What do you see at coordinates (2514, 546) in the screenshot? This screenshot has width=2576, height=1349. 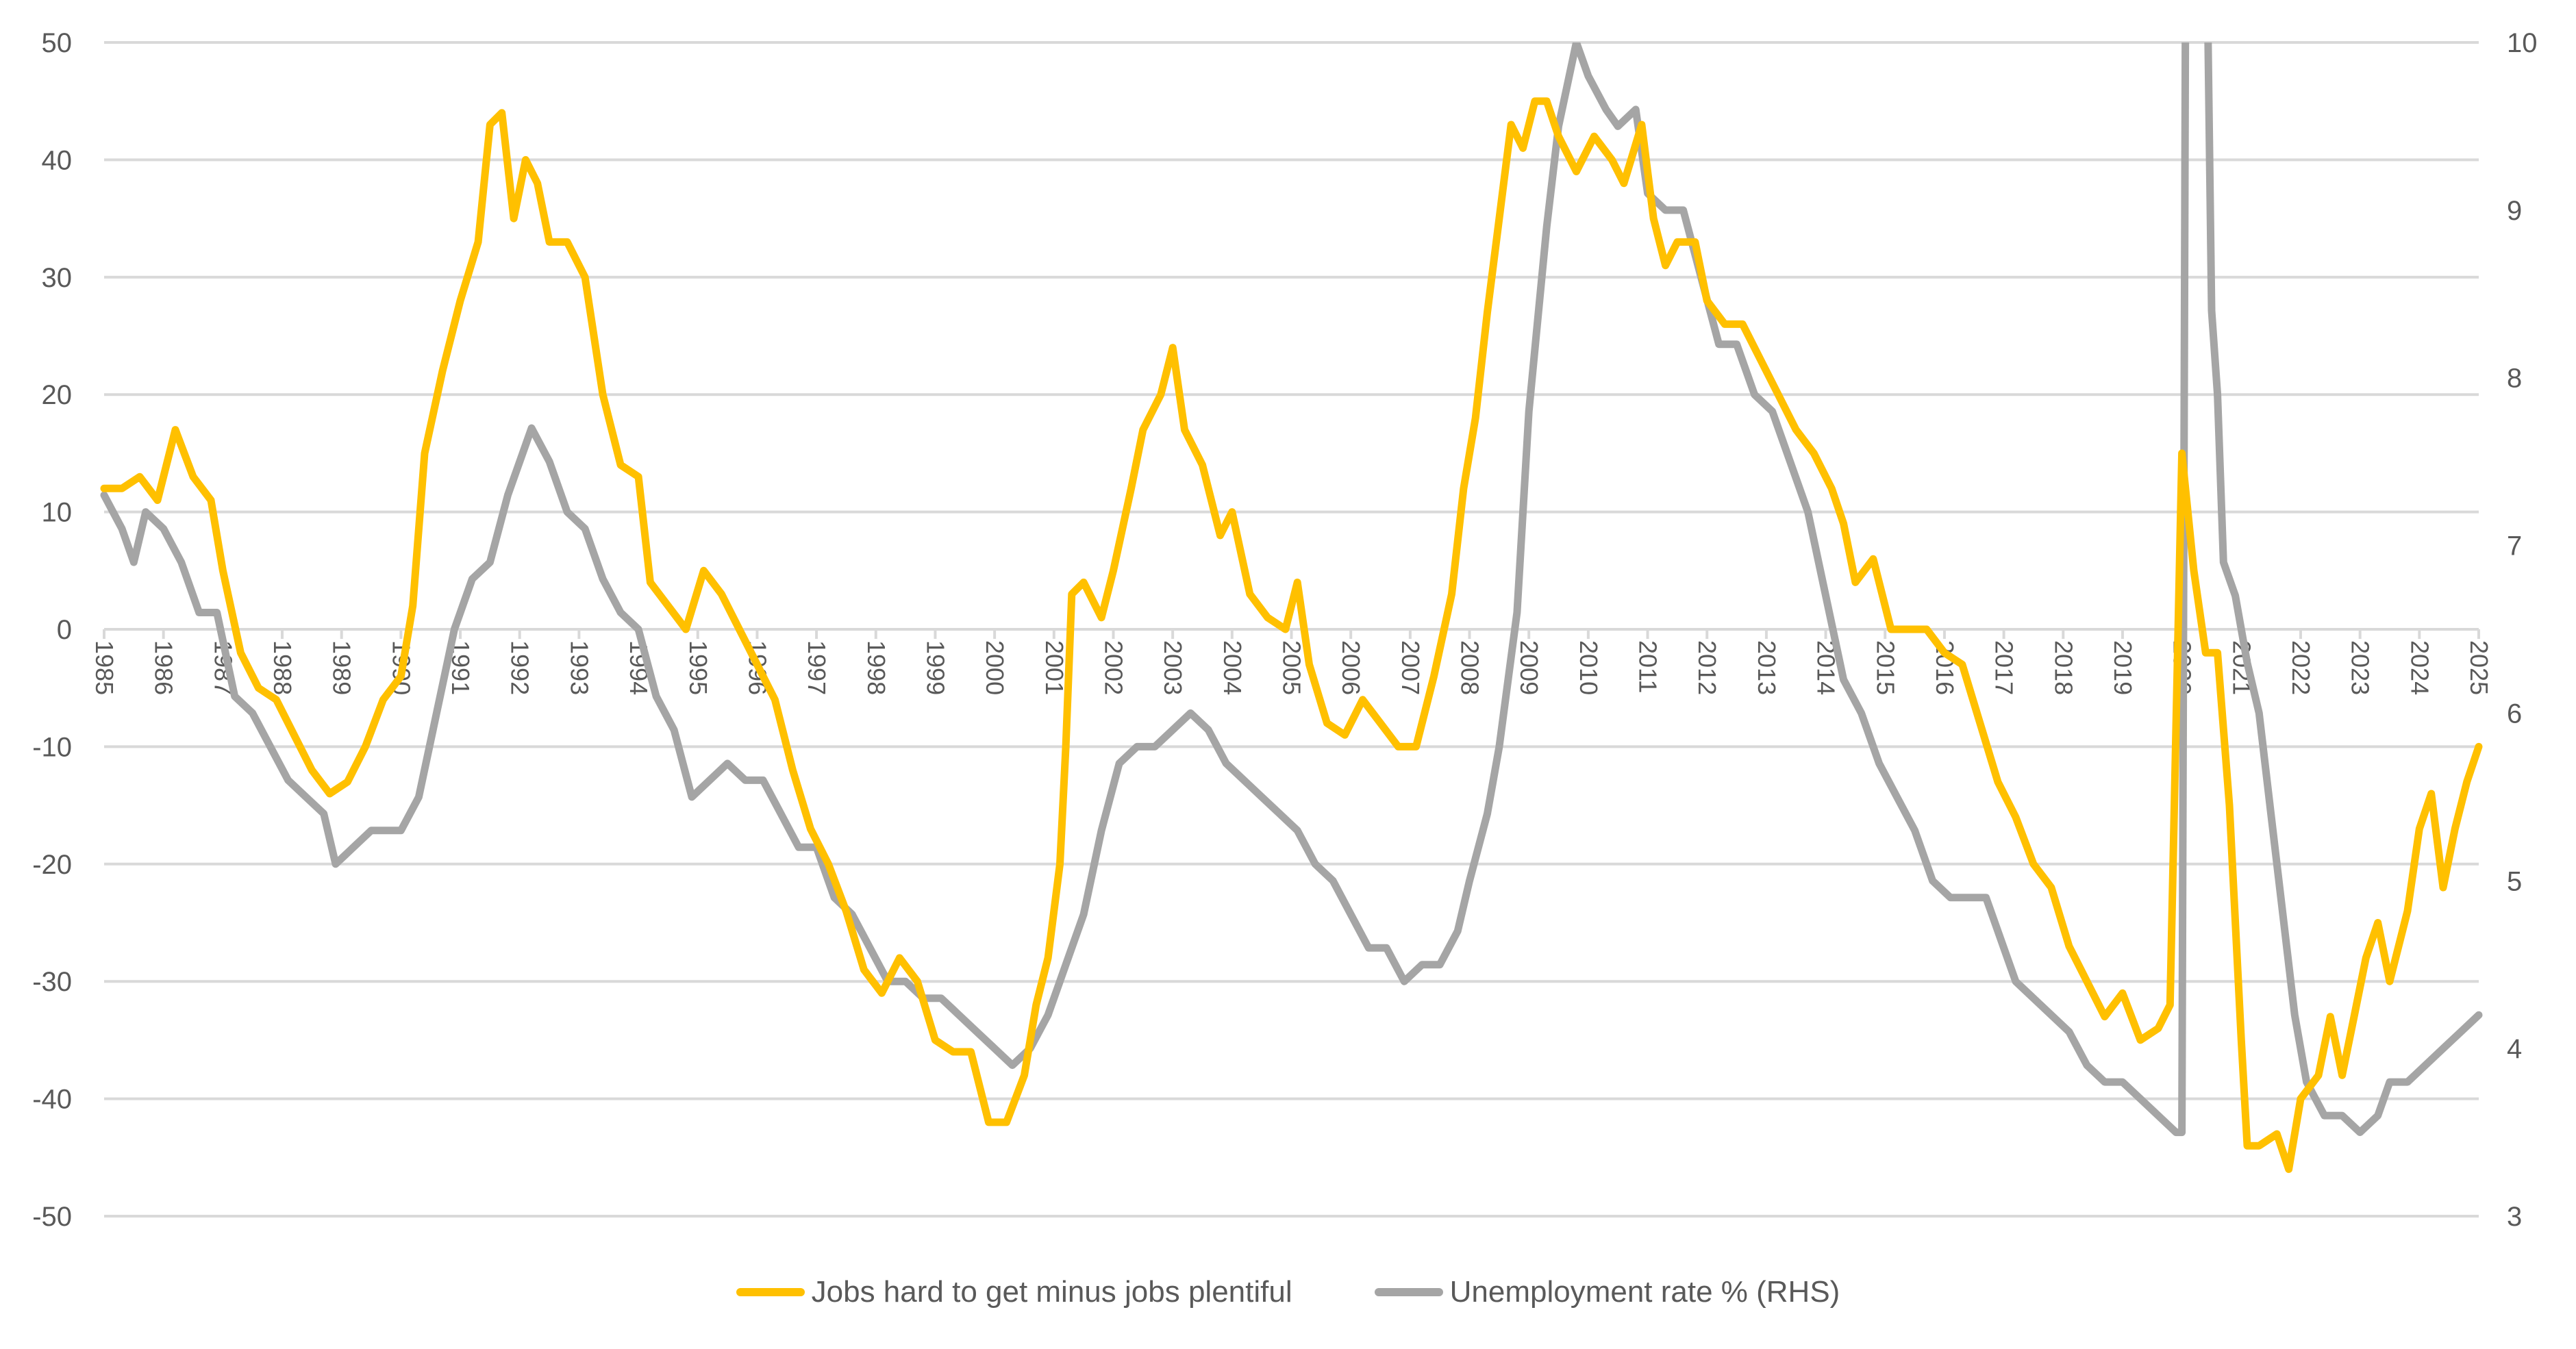 I see `y-right-tick-label: 7` at bounding box center [2514, 546].